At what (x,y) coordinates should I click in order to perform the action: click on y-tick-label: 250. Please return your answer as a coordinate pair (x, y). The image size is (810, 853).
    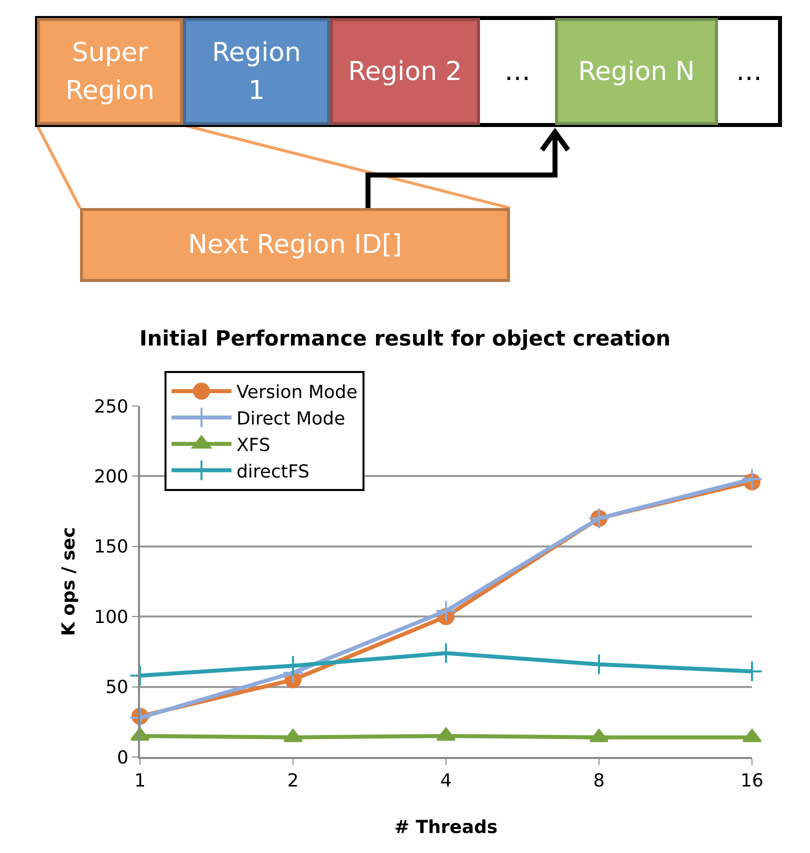
    Looking at the image, I should click on (111, 407).